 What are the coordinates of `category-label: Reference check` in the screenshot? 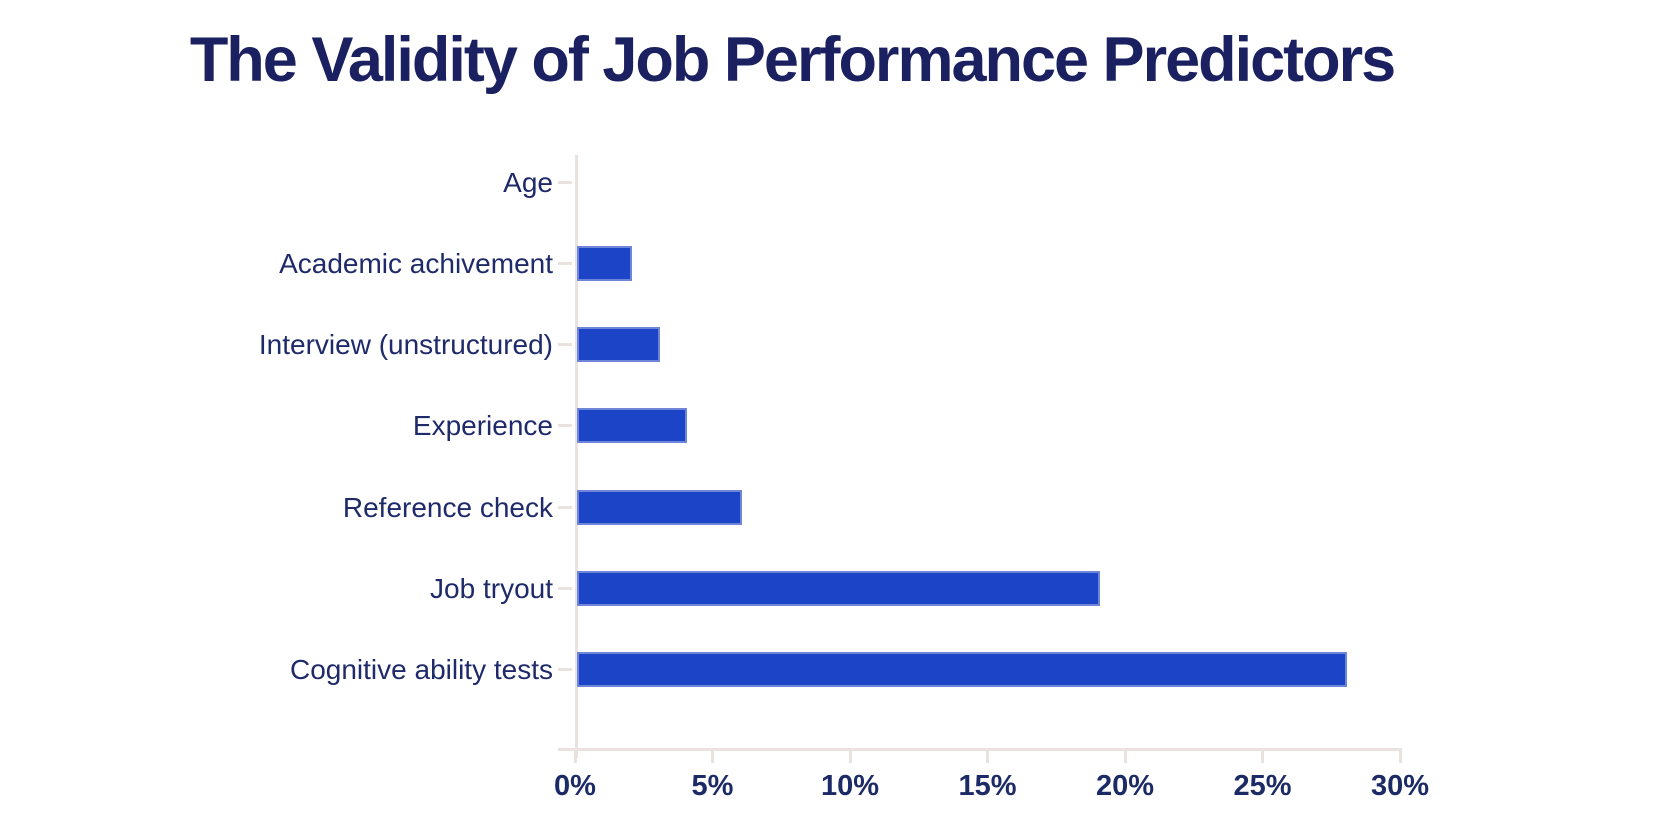 It's located at (447, 507).